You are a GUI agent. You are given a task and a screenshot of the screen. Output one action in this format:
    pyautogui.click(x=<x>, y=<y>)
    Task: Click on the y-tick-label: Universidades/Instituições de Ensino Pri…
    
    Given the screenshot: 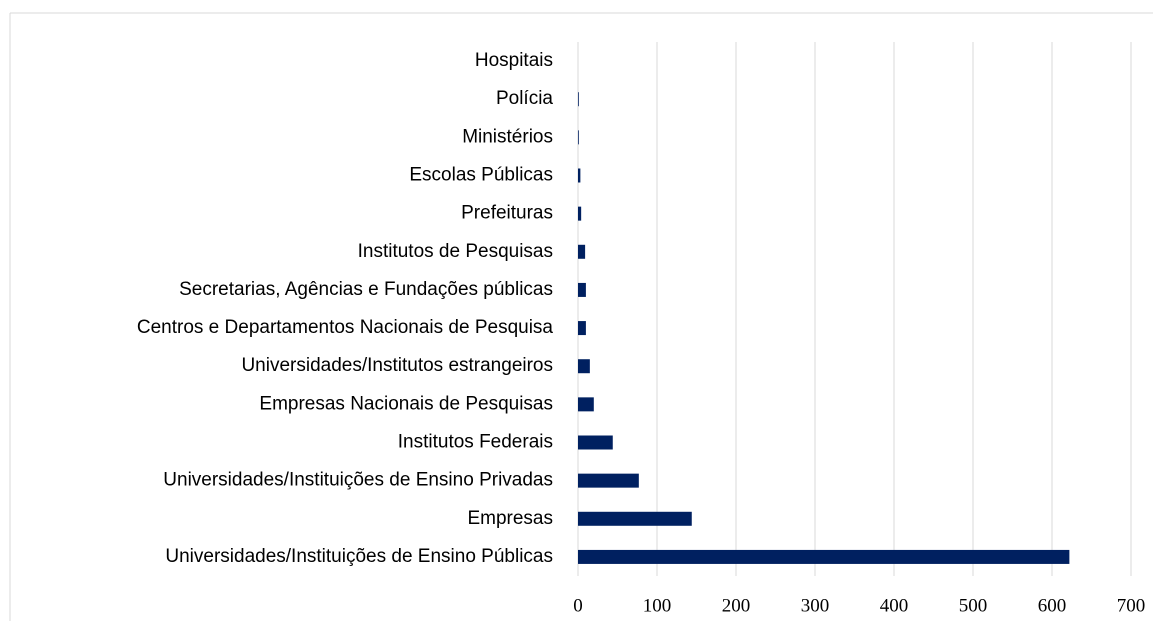 What is the action you would take?
    pyautogui.click(x=358, y=480)
    